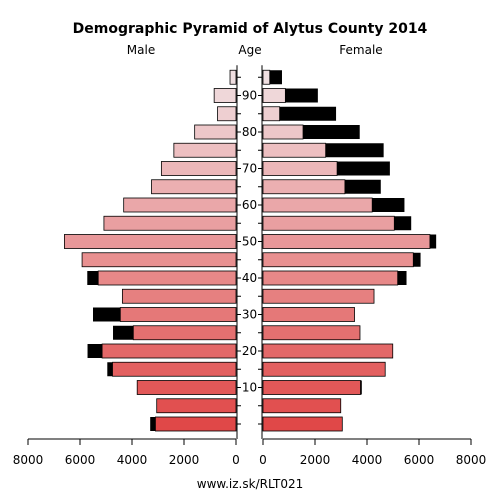  Describe the element at coordinates (249, 278) in the screenshot. I see `age-tick-label: 40` at that location.